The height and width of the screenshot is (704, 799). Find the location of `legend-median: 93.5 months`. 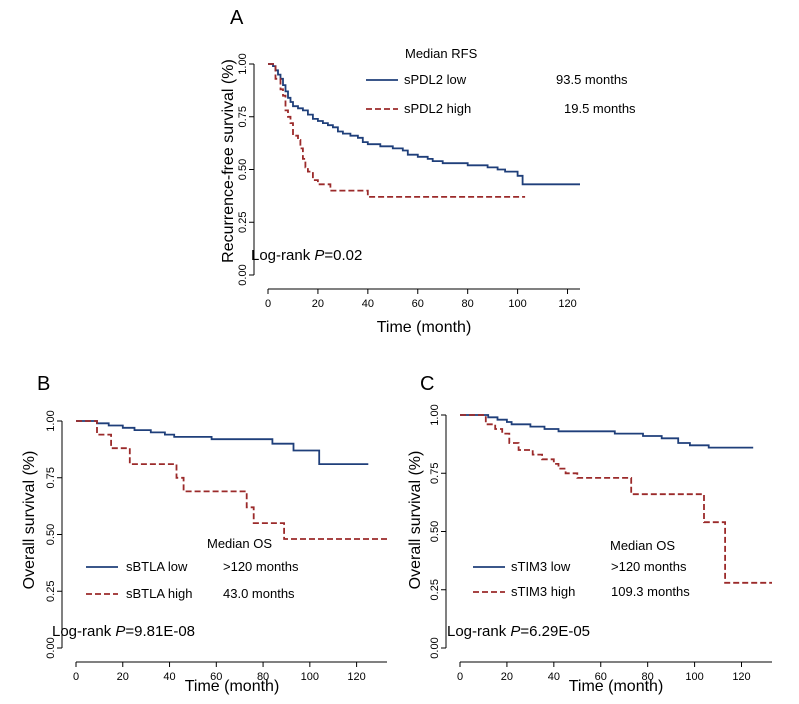

legend-median: 93.5 months is located at coordinates (592, 79).